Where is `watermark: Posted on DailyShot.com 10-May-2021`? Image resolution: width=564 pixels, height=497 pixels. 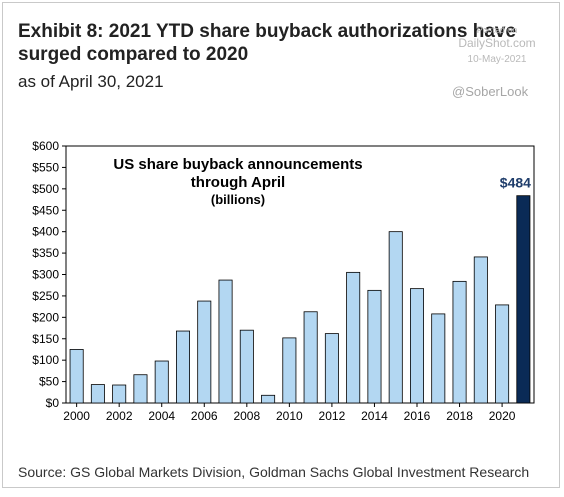 watermark: Posted on DailyShot.com 10-May-2021 is located at coordinates (497, 45).